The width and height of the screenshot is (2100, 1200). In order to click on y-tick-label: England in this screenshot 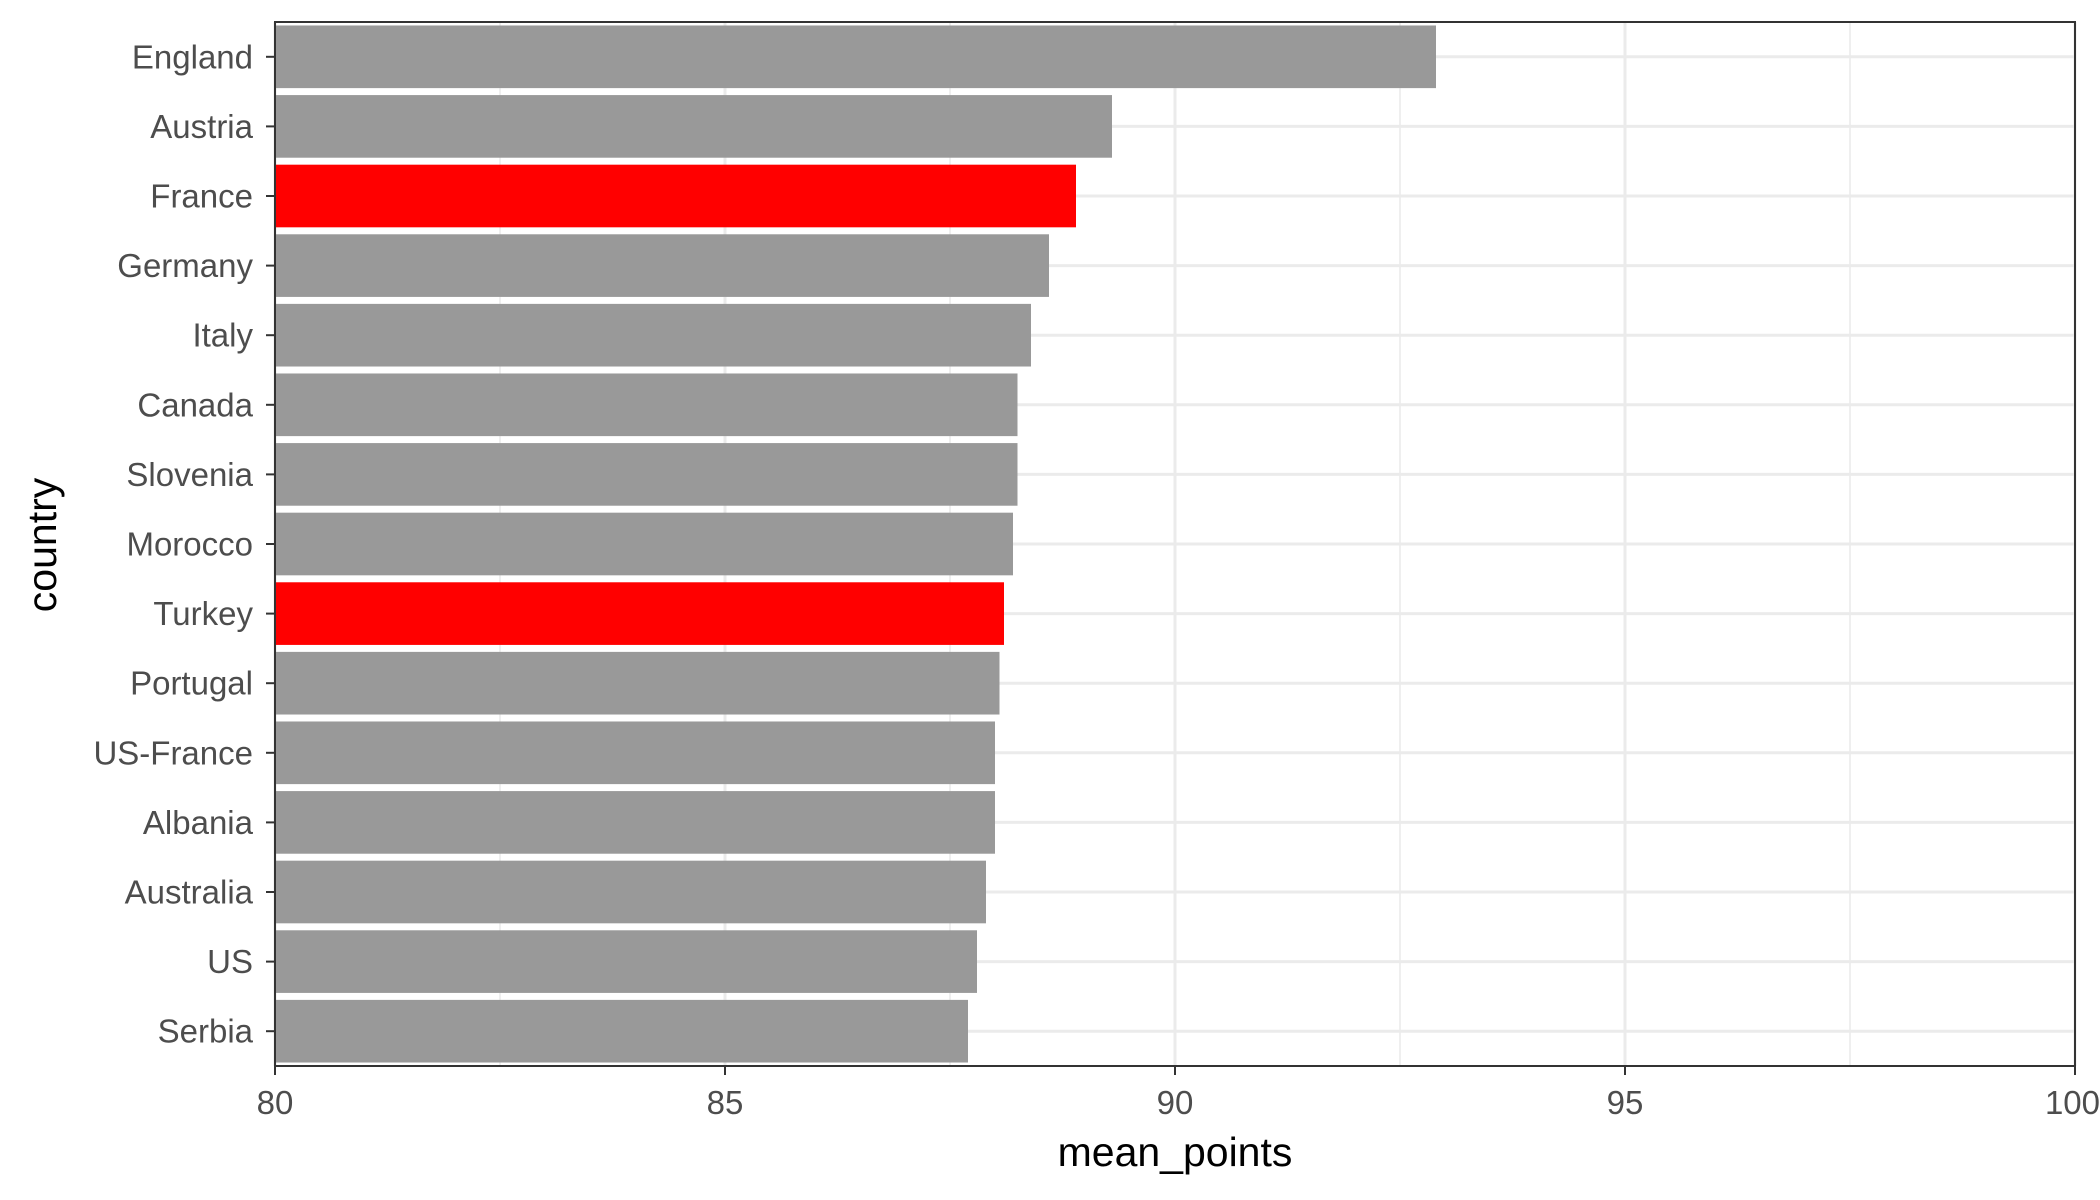, I will do `click(192, 56)`.